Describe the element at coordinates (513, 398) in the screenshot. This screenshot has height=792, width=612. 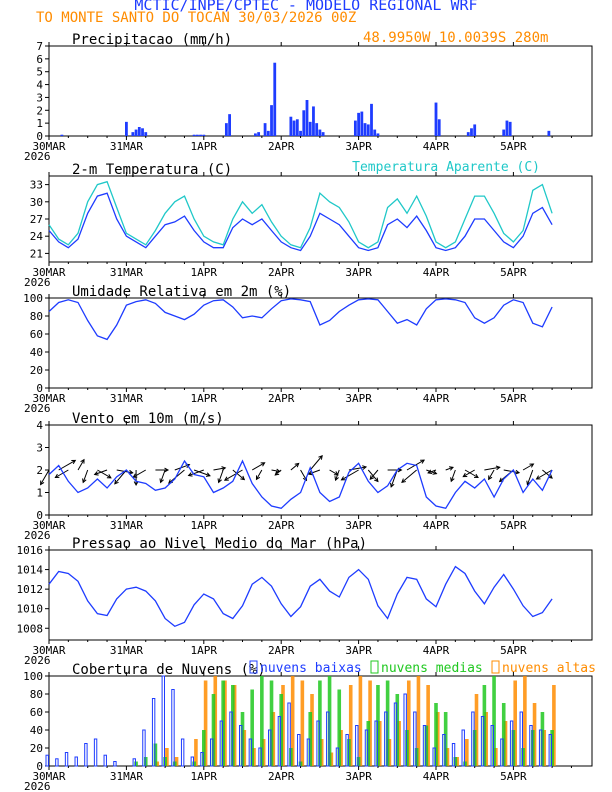
I see `rh-xtick-label: 5APR` at that location.